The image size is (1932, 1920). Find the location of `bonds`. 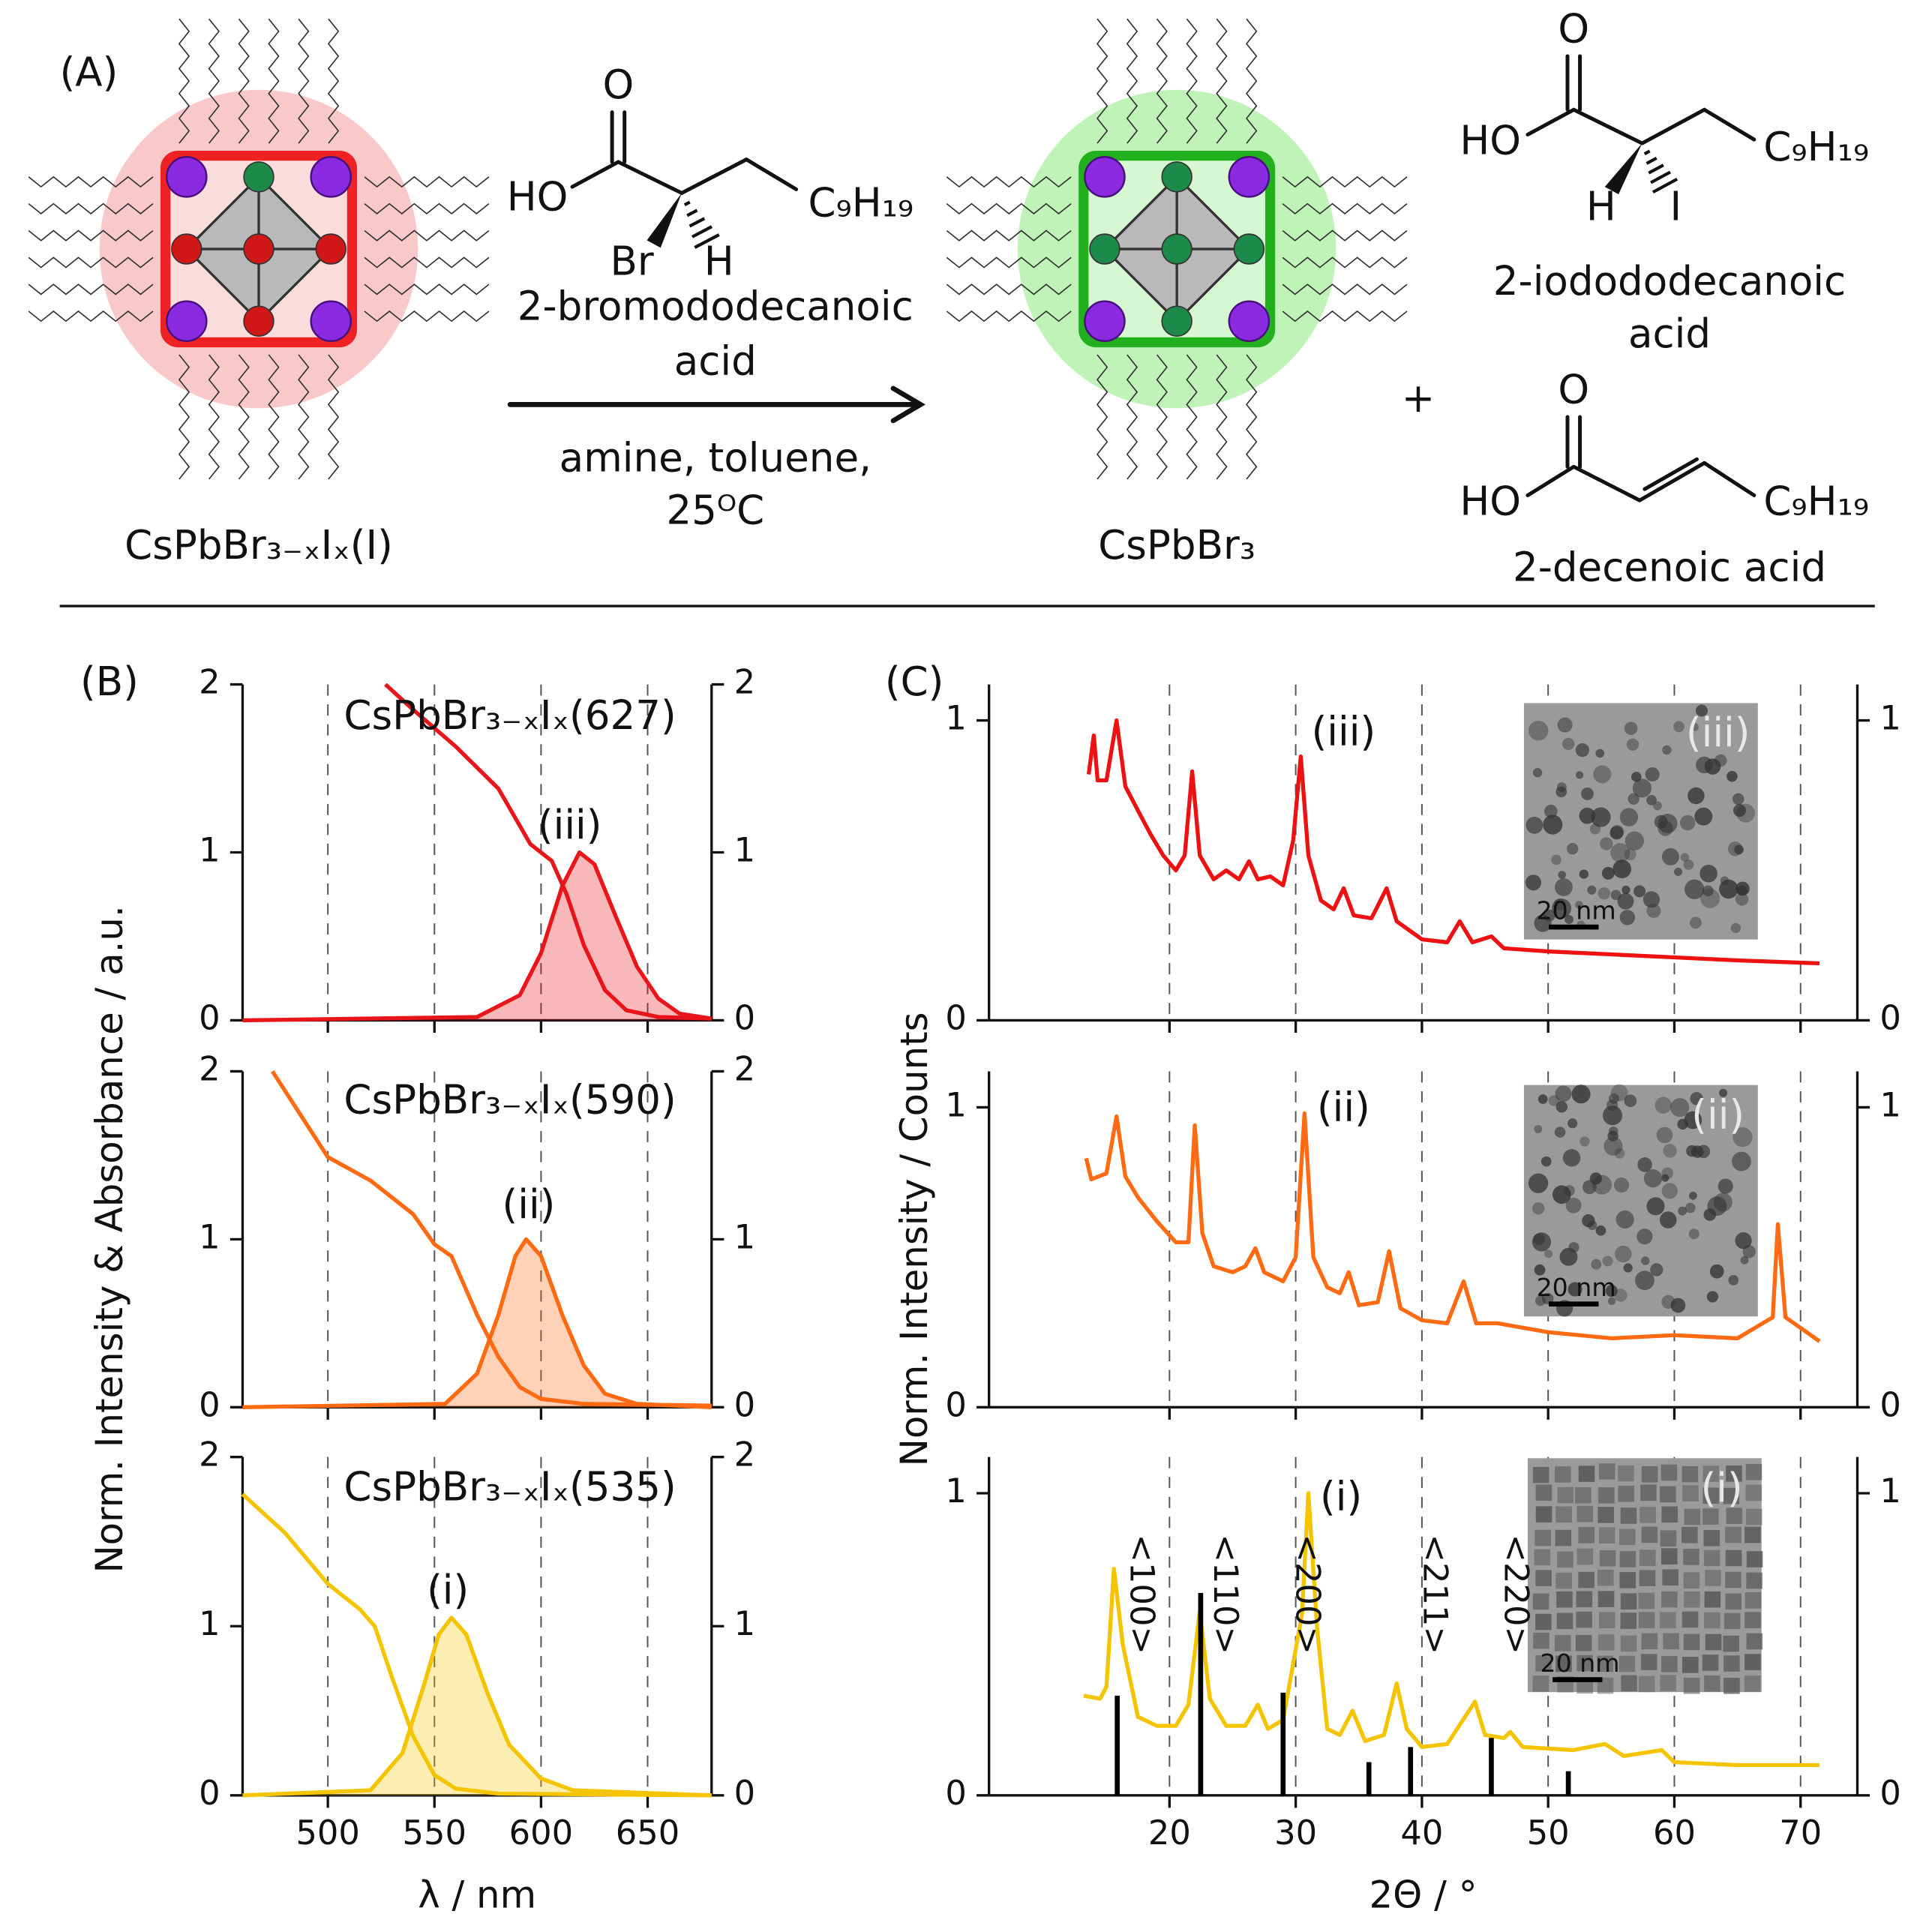

bonds is located at coordinates (684, 152).